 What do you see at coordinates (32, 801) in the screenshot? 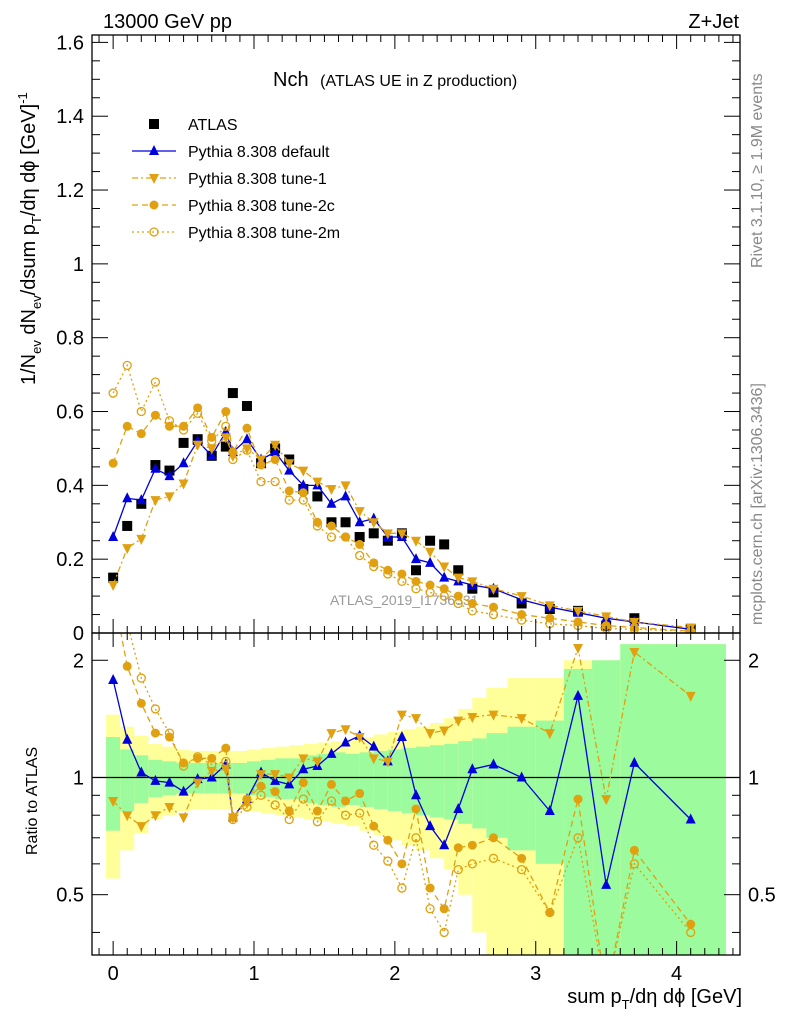
I see `ratio-y-axis-title: Ratio to ATLAS` at bounding box center [32, 801].